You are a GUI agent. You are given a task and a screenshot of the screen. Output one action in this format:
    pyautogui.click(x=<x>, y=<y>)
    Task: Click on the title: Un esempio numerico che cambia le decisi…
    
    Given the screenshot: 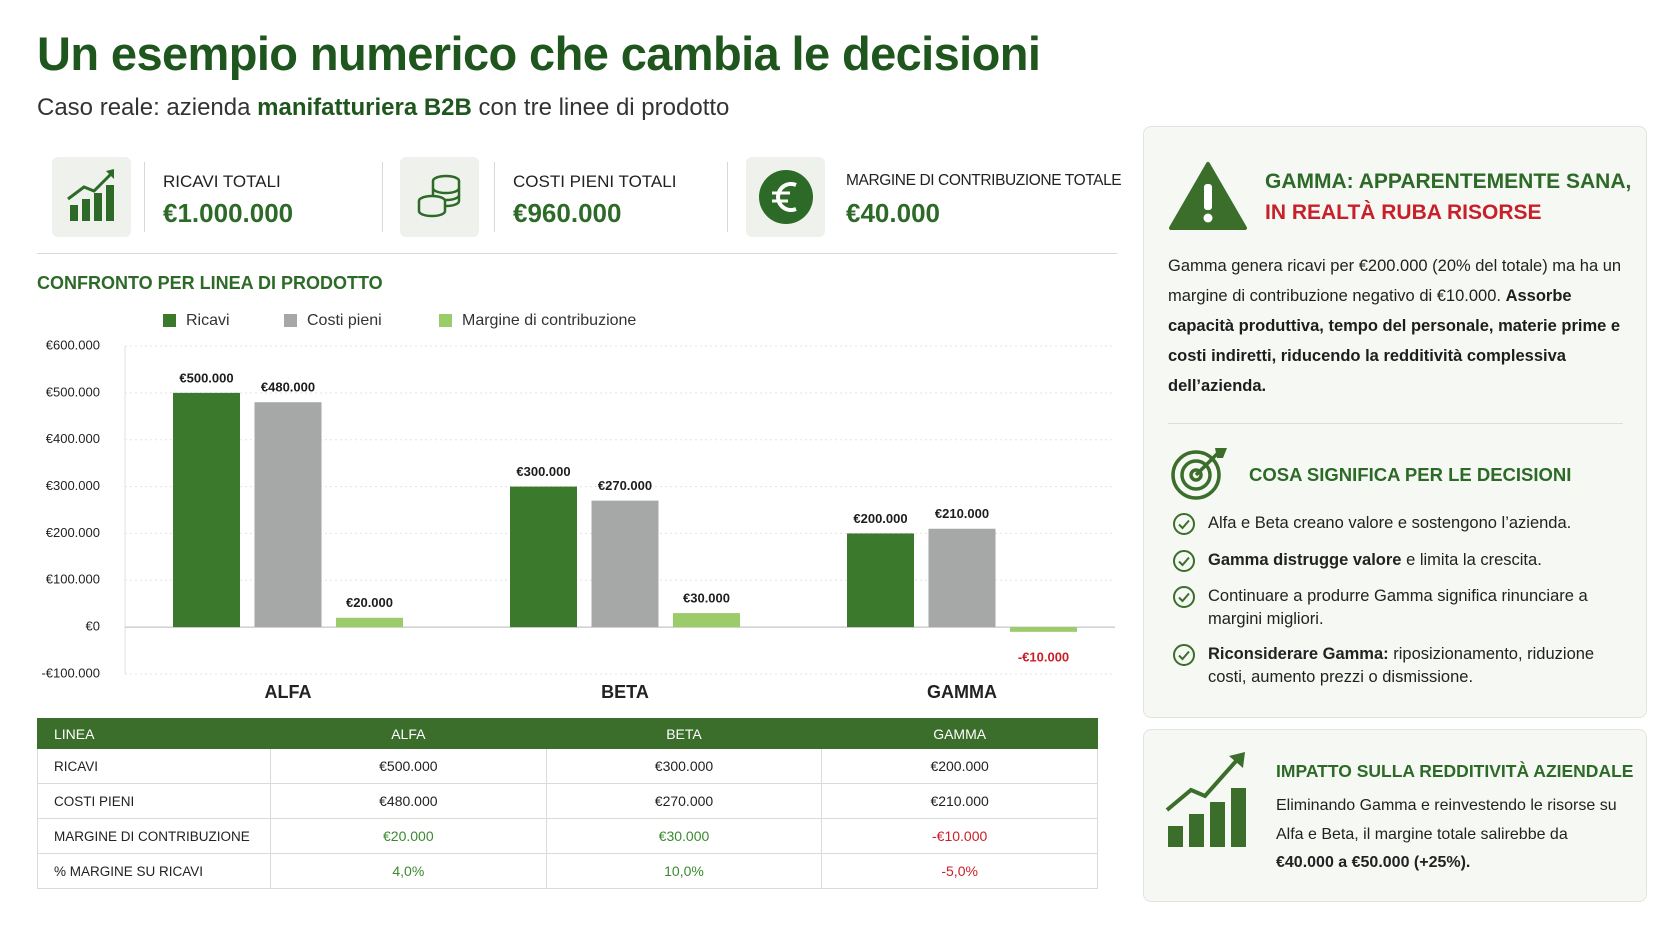 What is the action you would take?
    pyautogui.click(x=539, y=53)
    